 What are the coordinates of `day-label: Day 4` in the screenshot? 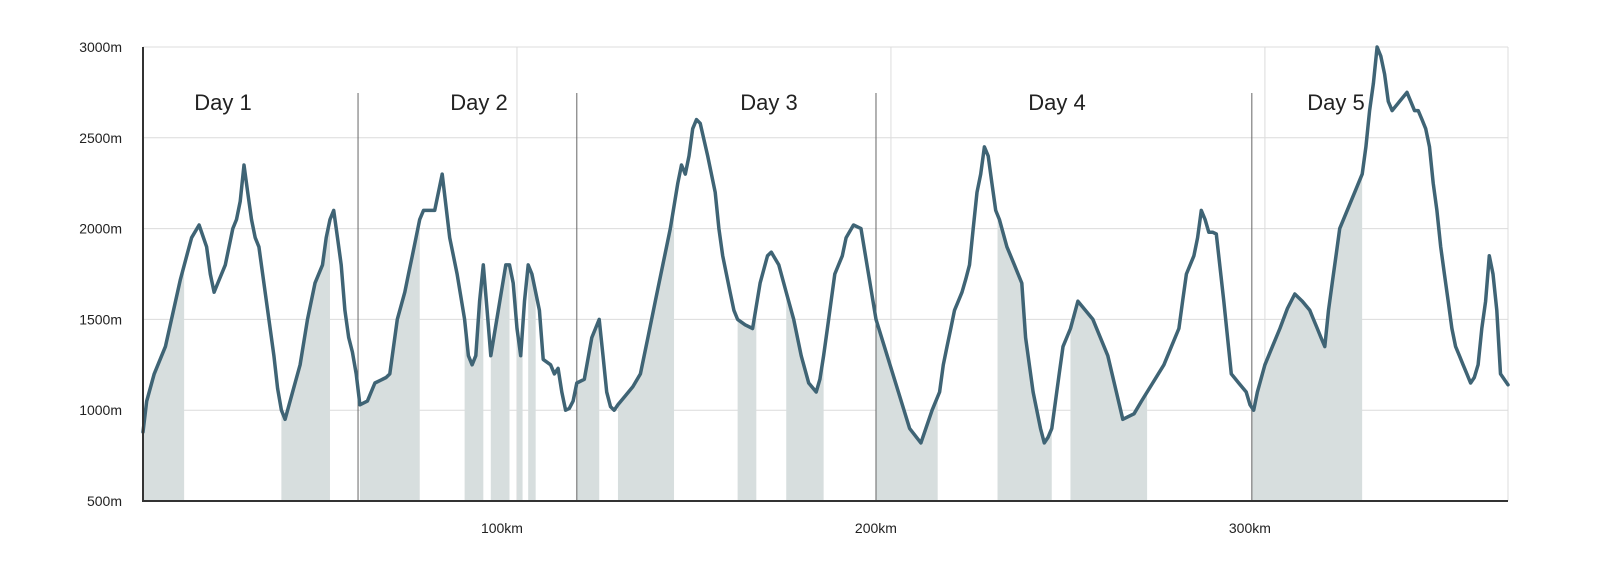 It's located at (1056, 102).